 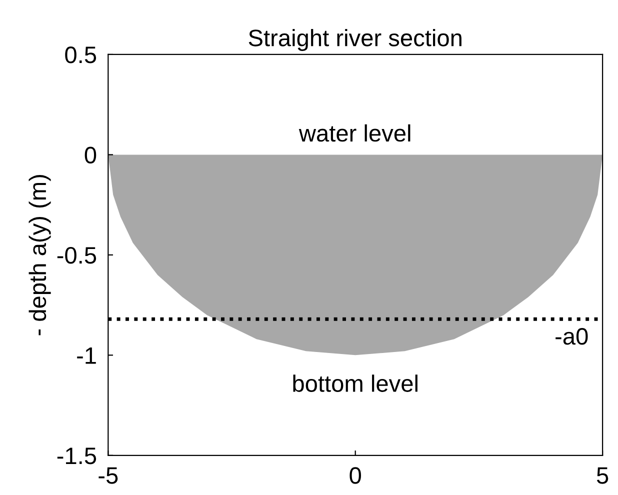 What do you see at coordinates (39, 255) in the screenshot?
I see `y-axis-title: - depth a(y) (m)` at bounding box center [39, 255].